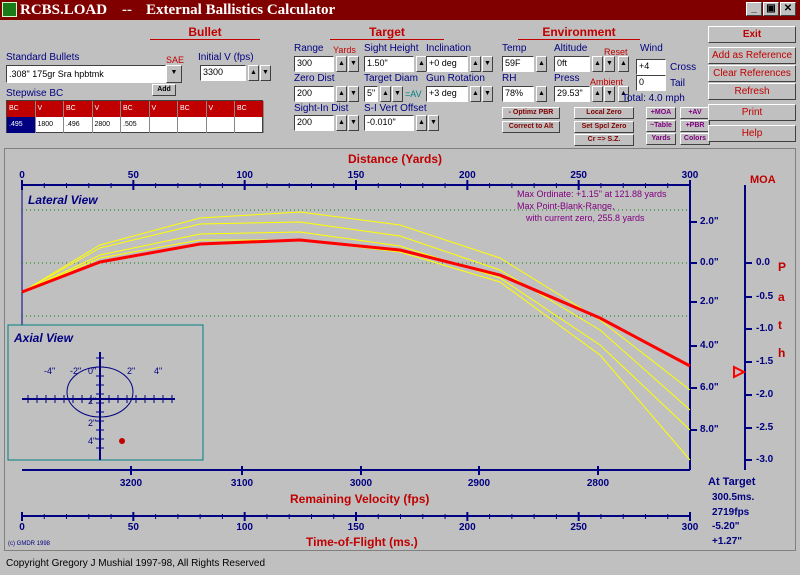 The height and width of the screenshot is (575, 800). What do you see at coordinates (661, 113) in the screenshot?
I see `moa-button: +MOA` at bounding box center [661, 113].